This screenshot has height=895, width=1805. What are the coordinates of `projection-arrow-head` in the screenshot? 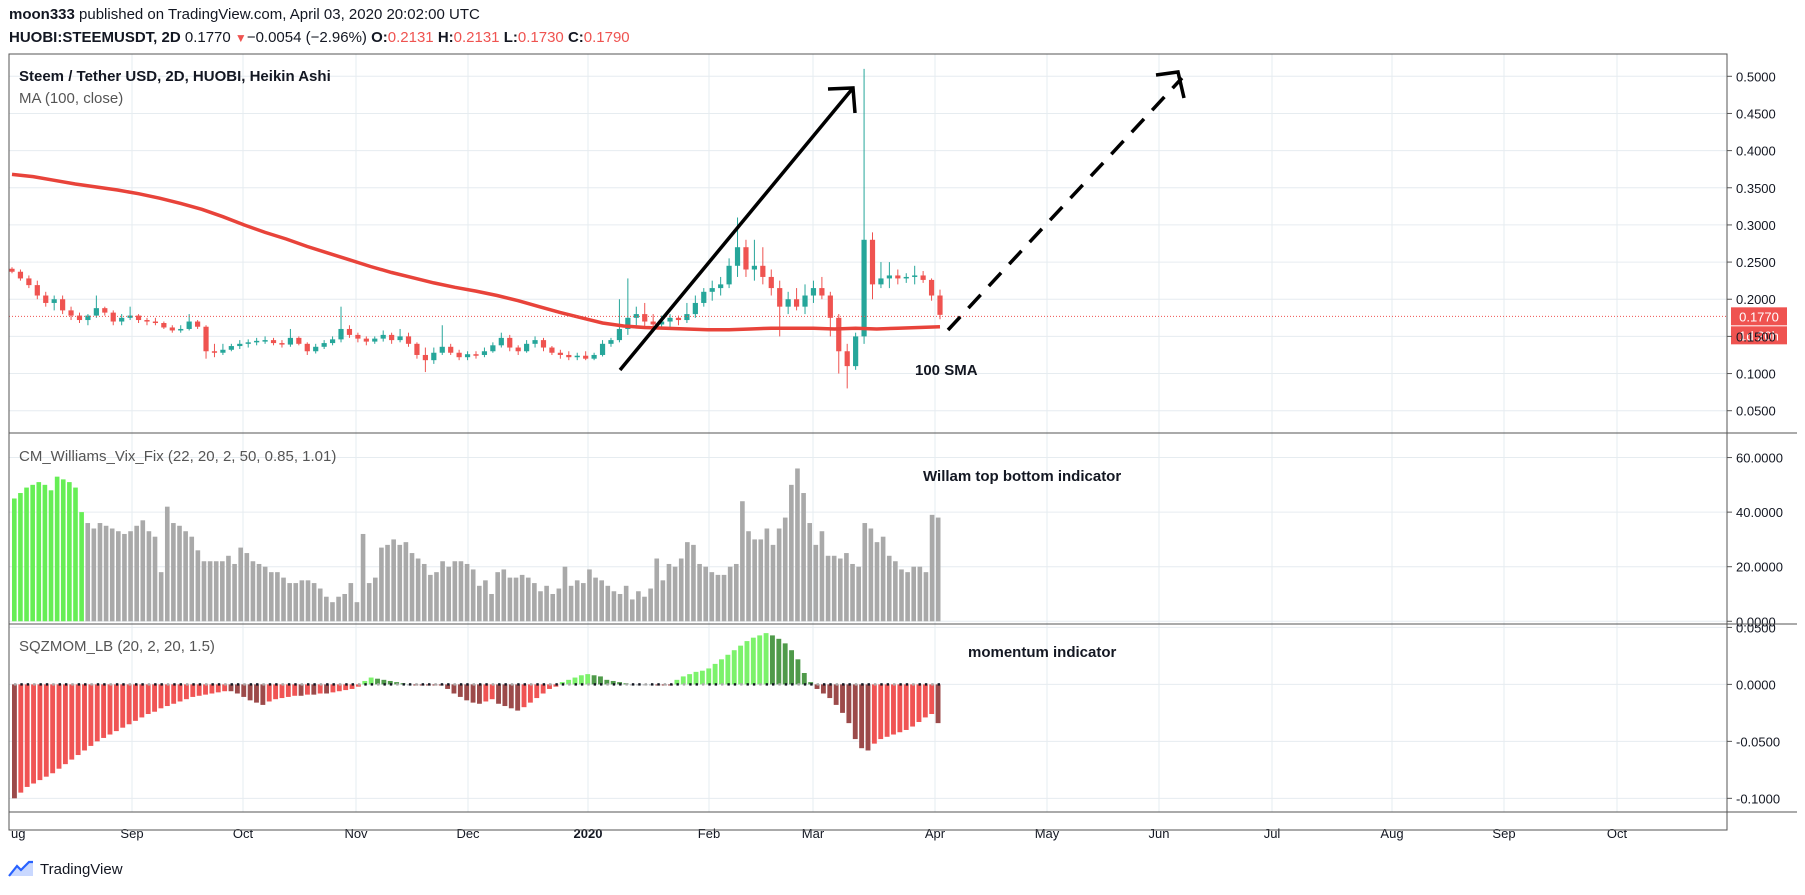 It's located at (1170, 84).